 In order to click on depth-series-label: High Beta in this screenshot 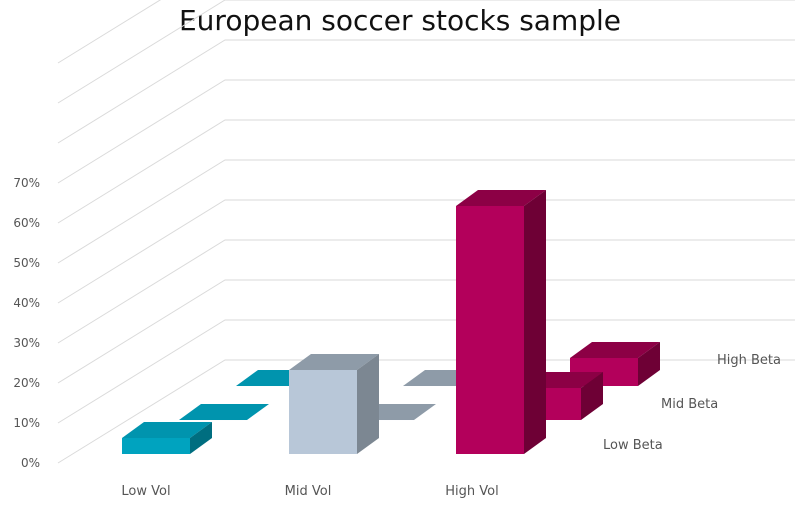, I will do `click(749, 360)`.